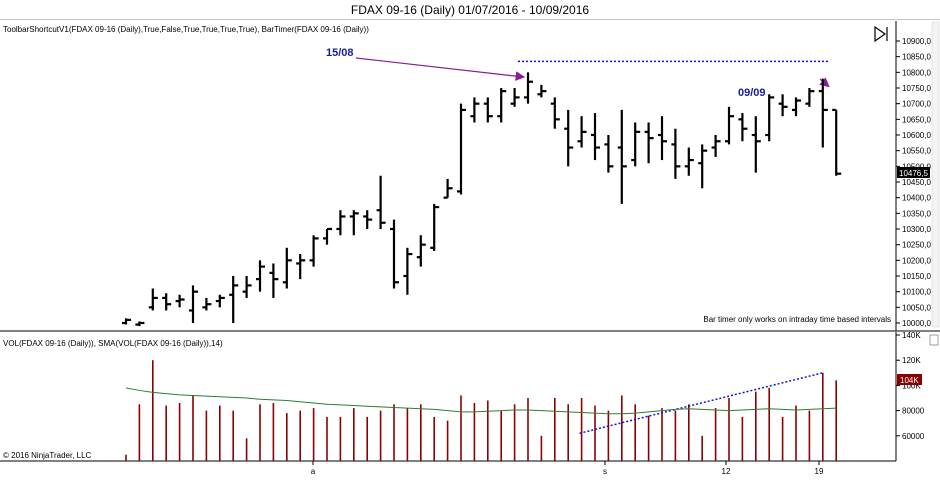 This screenshot has width=940, height=492. What do you see at coordinates (911, 360) in the screenshot?
I see `volume-tick-label: 120K` at bounding box center [911, 360].